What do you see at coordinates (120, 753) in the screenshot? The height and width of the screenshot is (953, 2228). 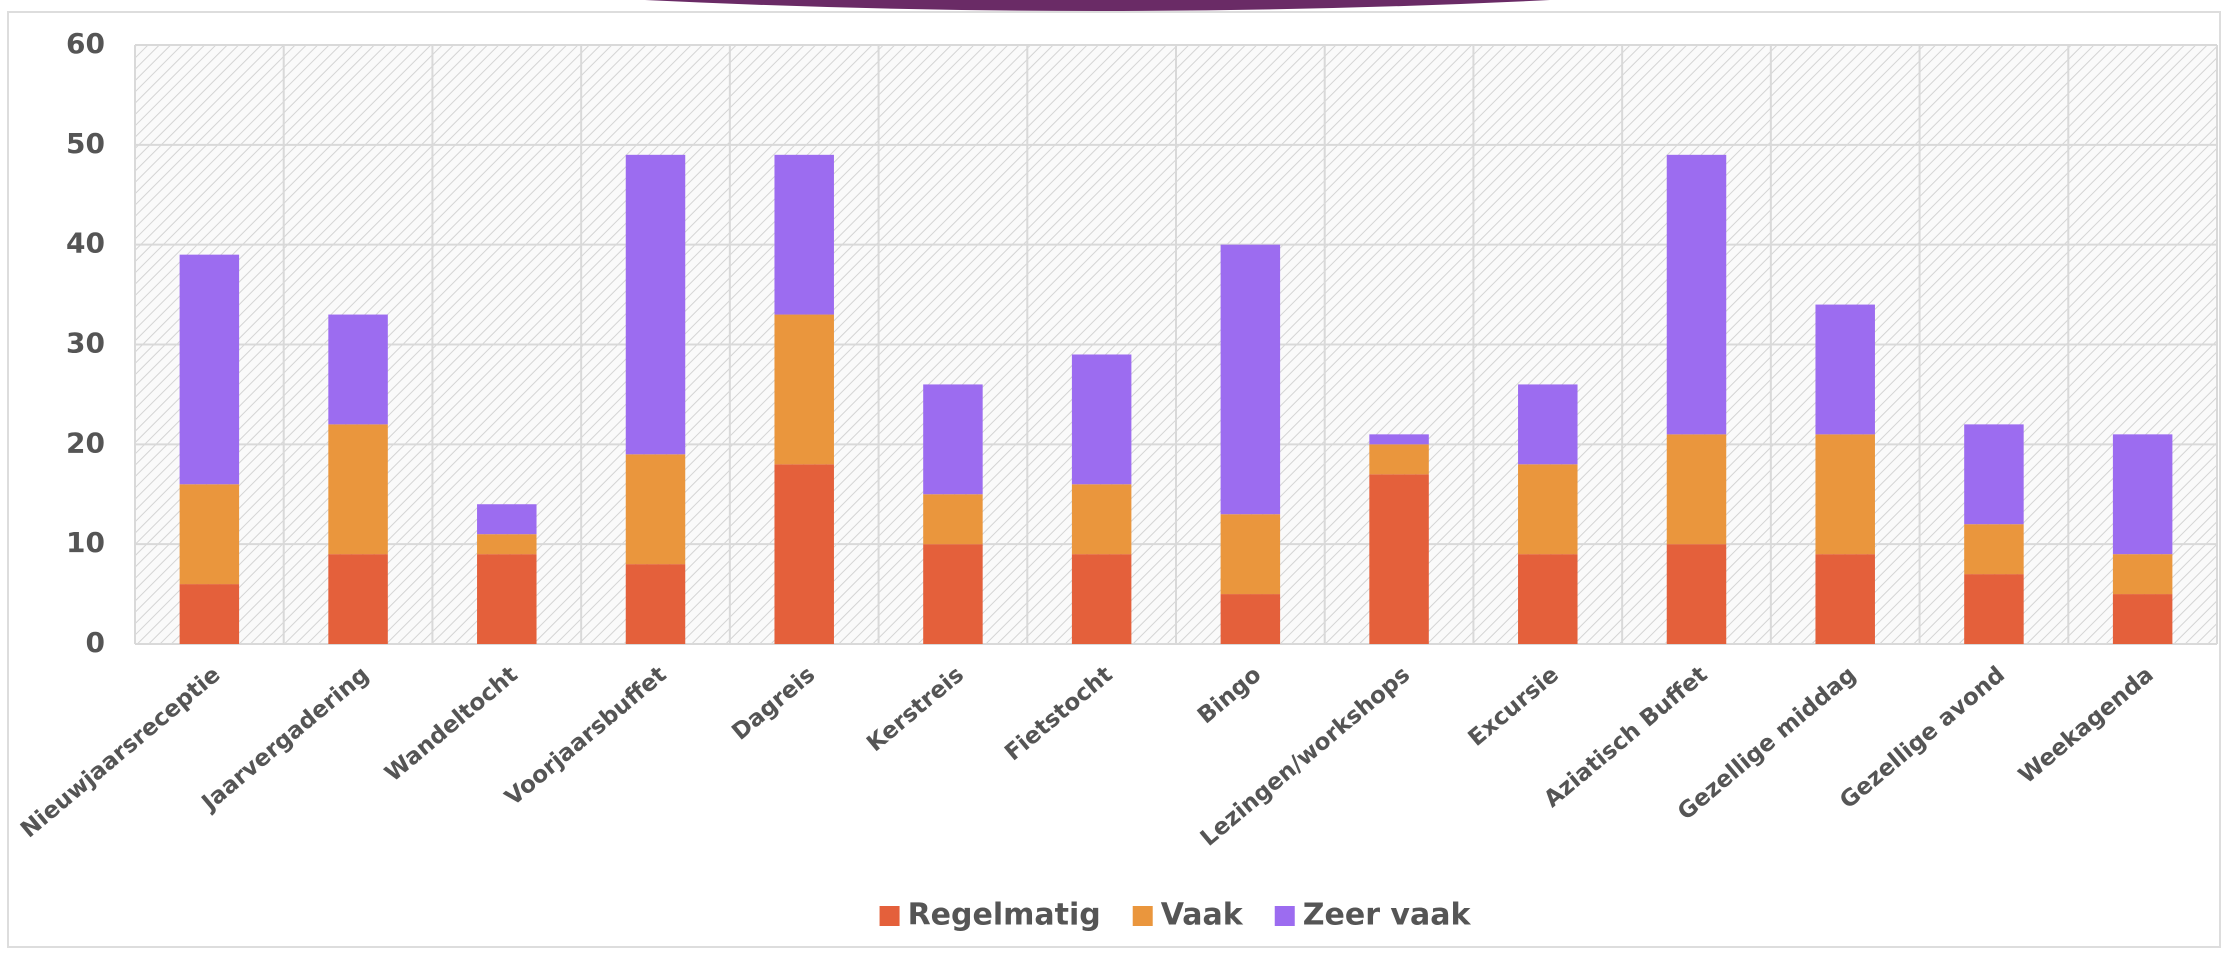 I see `x-tick-label: Nieuwjaarsreceptie` at bounding box center [120, 753].